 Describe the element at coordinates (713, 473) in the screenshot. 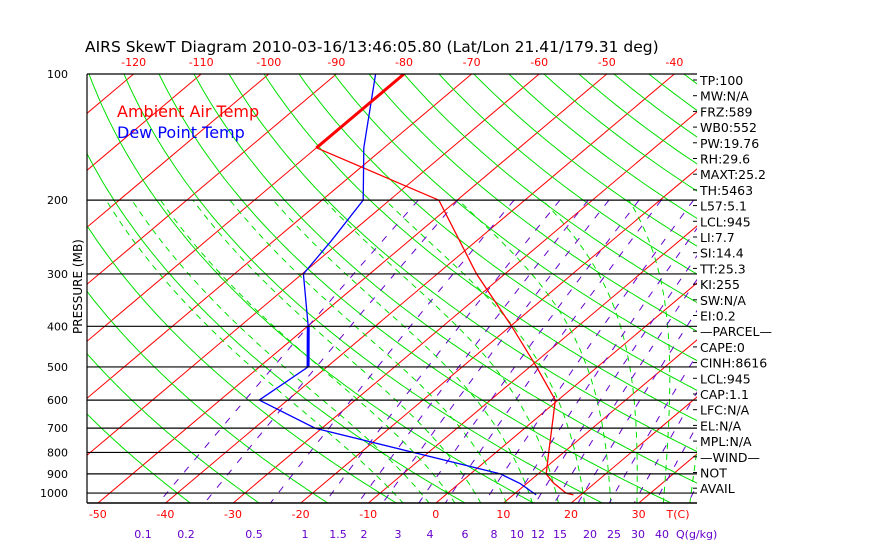

I see `stability-index-item: NOT` at that location.